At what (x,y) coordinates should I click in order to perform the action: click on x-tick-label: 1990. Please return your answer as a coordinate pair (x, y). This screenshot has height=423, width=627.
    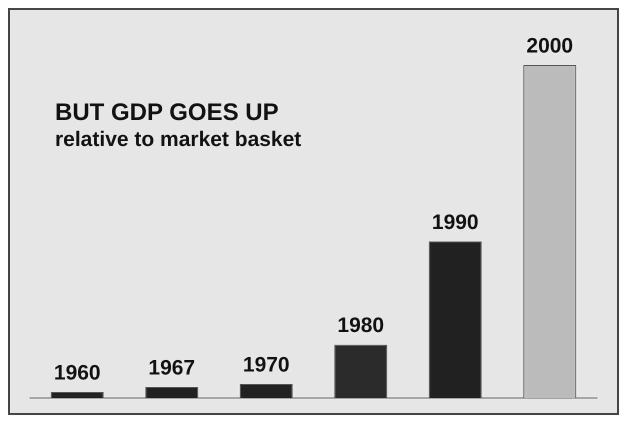
    Looking at the image, I should click on (455, 222).